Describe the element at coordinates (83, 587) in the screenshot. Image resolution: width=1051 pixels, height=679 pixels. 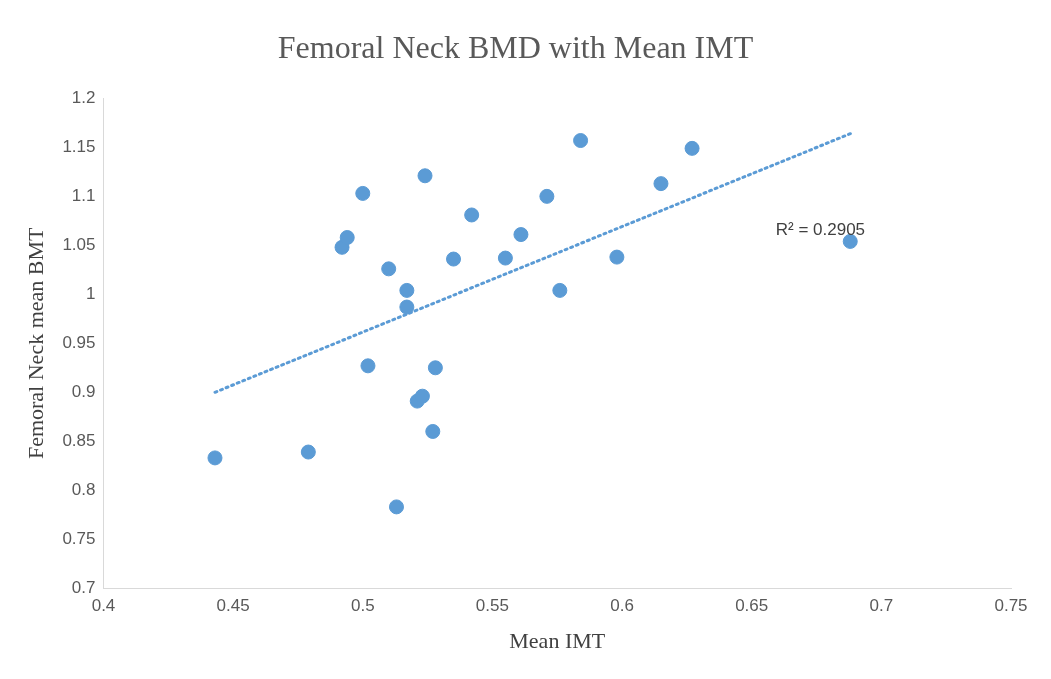
I see `y-tick-label: 0.7` at that location.